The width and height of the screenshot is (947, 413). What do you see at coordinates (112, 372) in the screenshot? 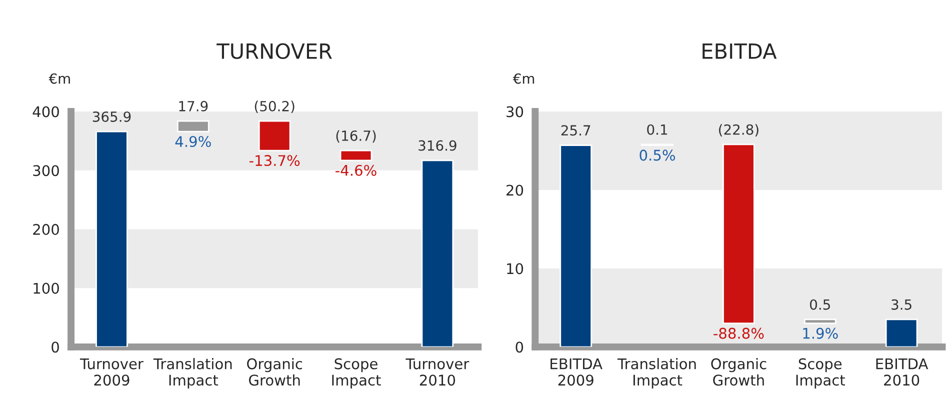
I see `x-tick-label: Turnover 2009` at bounding box center [112, 372].